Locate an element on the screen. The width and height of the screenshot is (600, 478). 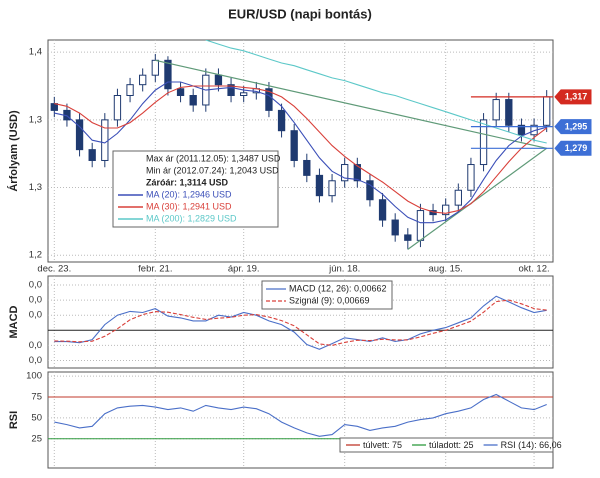
y-axis-title: Árfolyam (USD) is located at coordinates (13, 151).